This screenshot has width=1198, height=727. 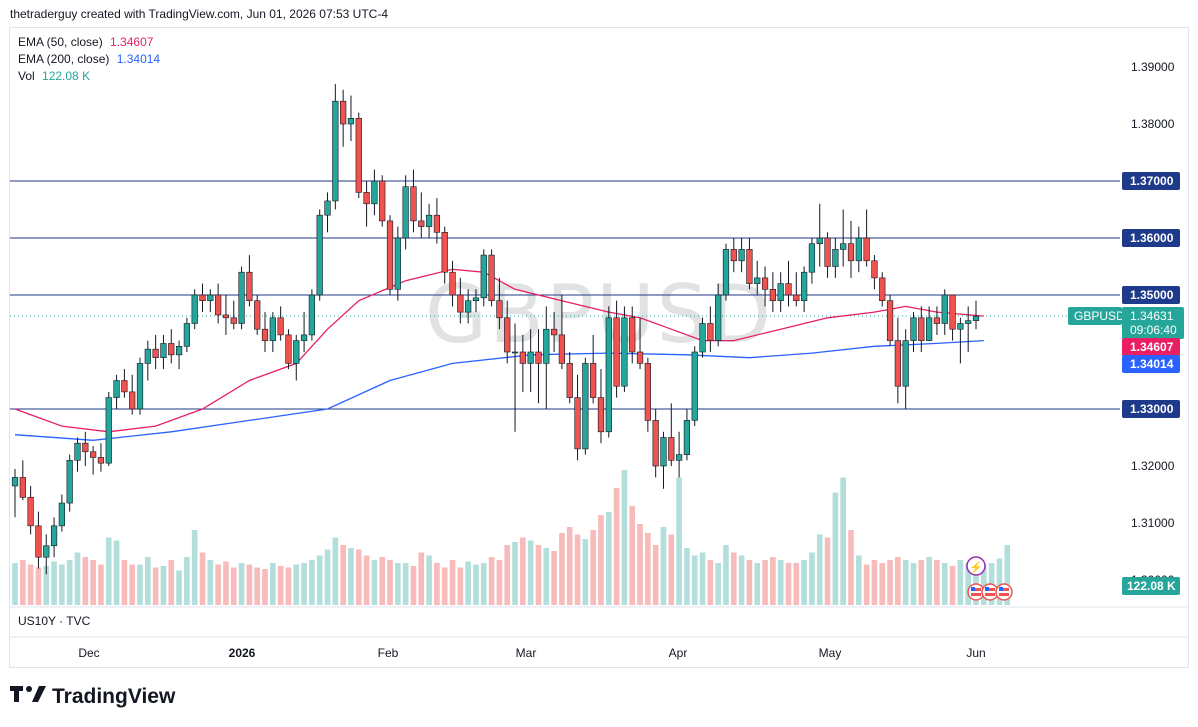 What do you see at coordinates (1151, 364) in the screenshot?
I see `ema200-price-tag` at bounding box center [1151, 364].